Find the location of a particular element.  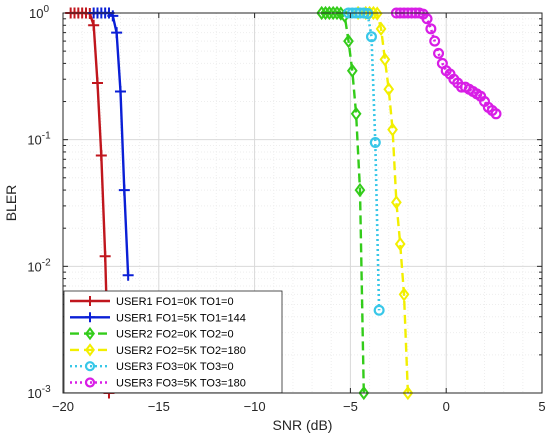

legend-box is located at coordinates (173, 342).